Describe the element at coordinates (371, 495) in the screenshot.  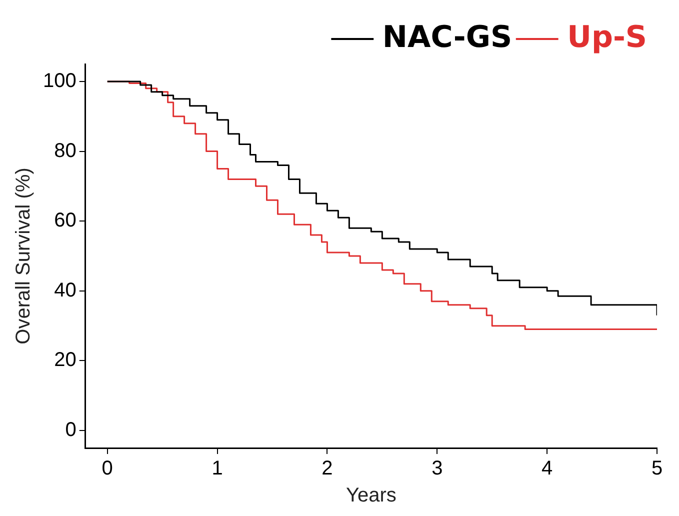
I see `x-axis-title: Years` at that location.